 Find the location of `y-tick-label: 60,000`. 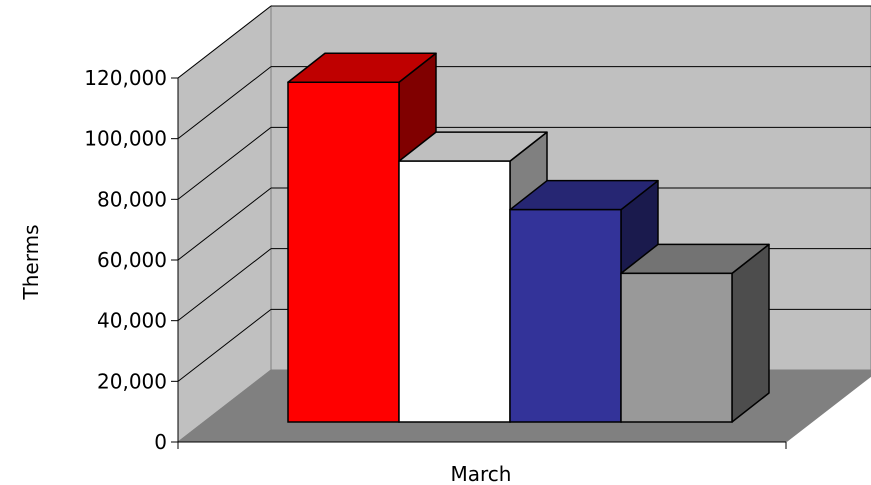

y-tick-label: 60,000 is located at coordinates (132, 260).